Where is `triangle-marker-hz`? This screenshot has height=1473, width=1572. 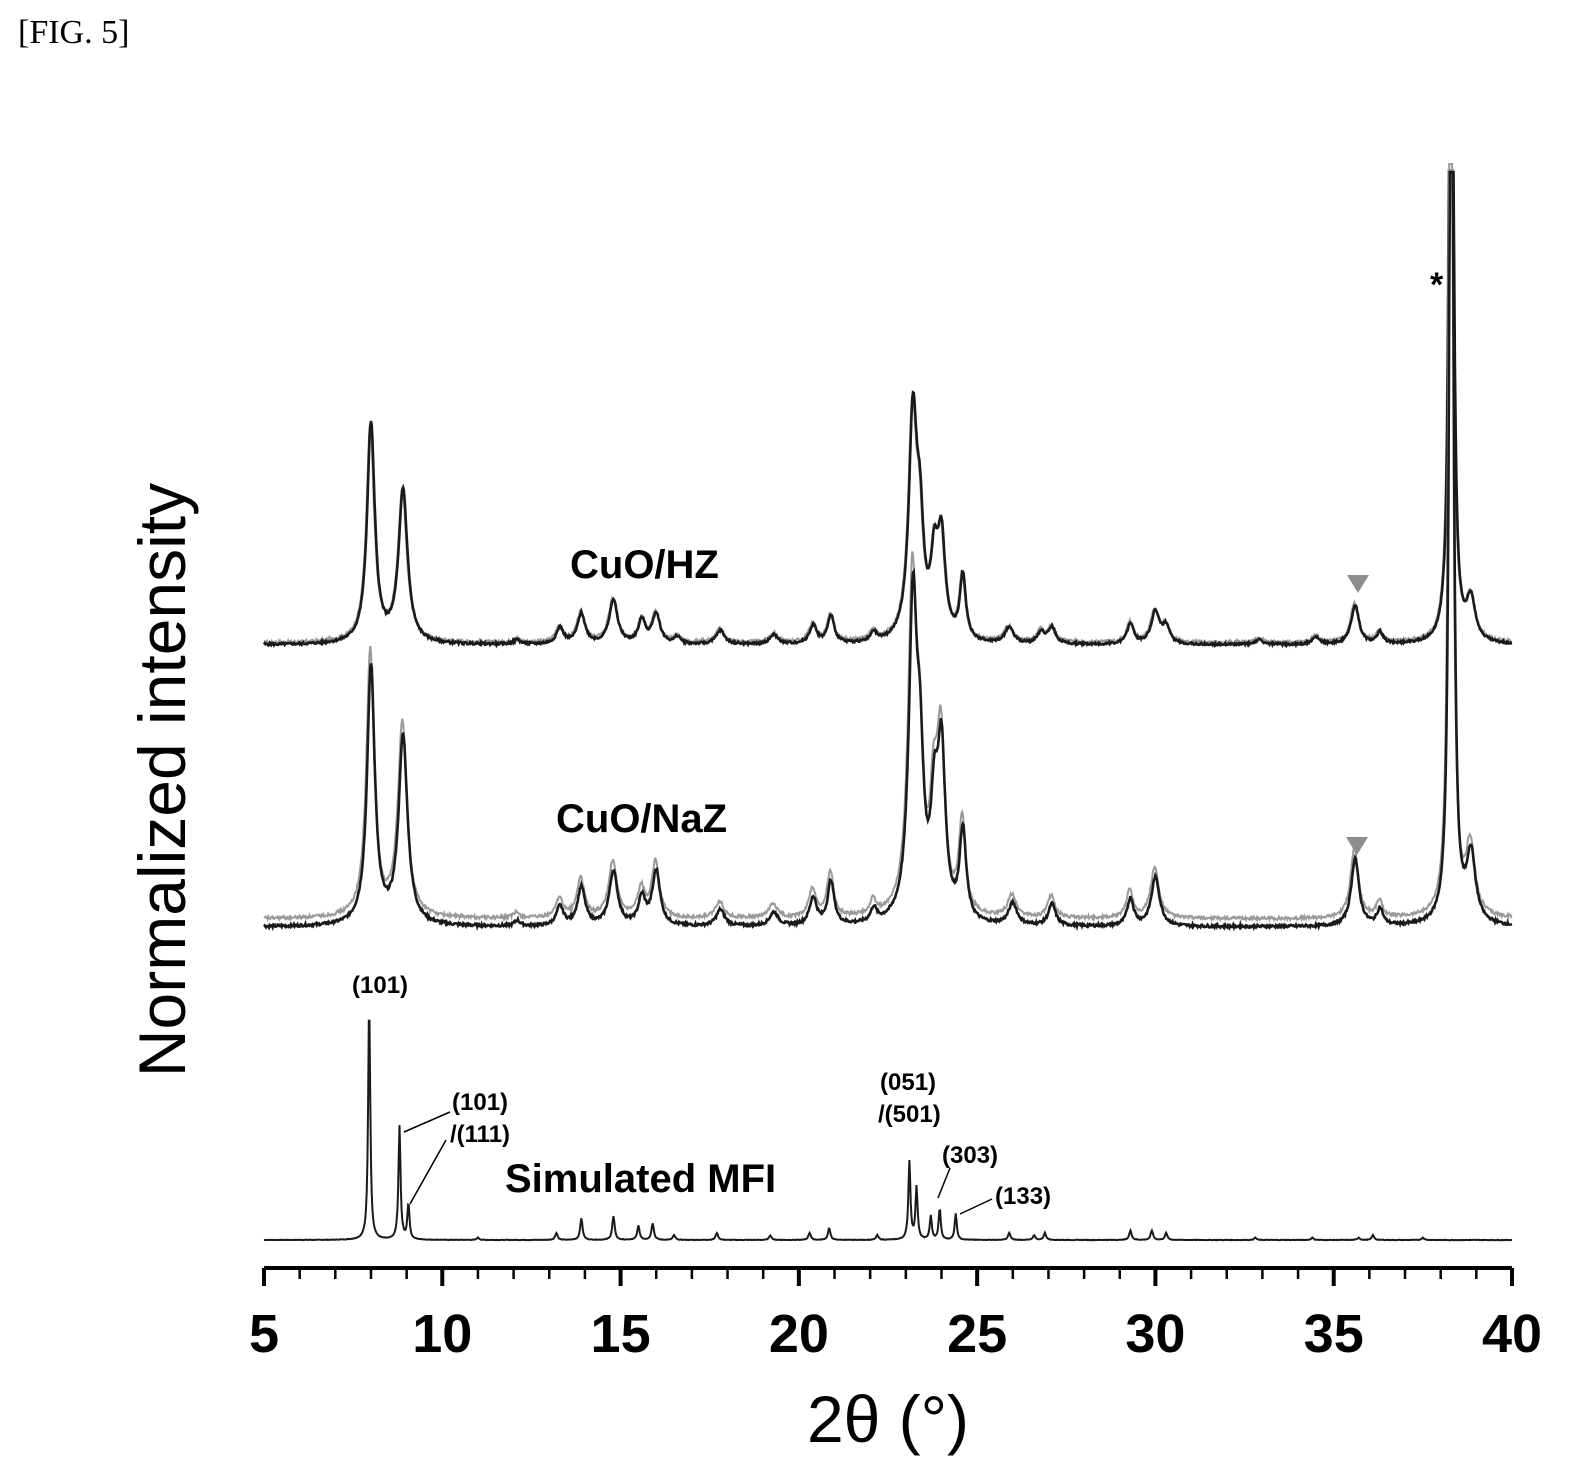 triangle-marker-hz is located at coordinates (1358, 584).